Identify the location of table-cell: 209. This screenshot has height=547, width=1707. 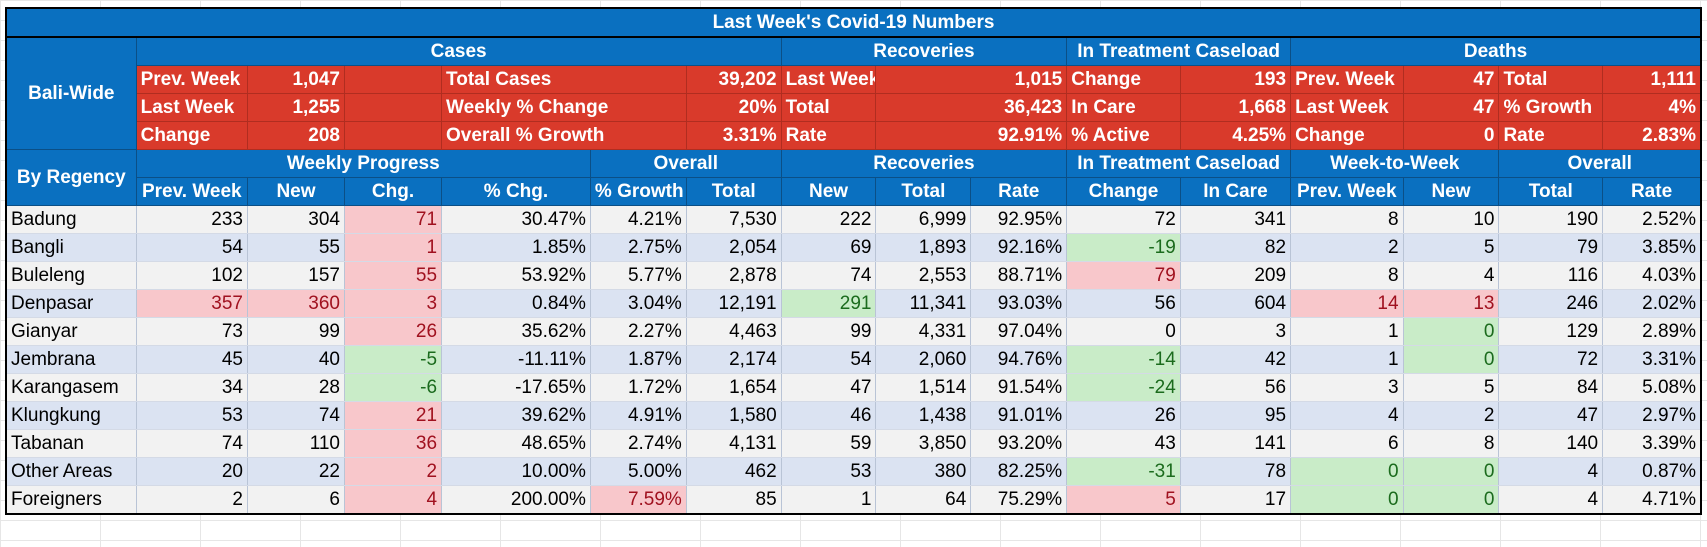
(1235, 275).